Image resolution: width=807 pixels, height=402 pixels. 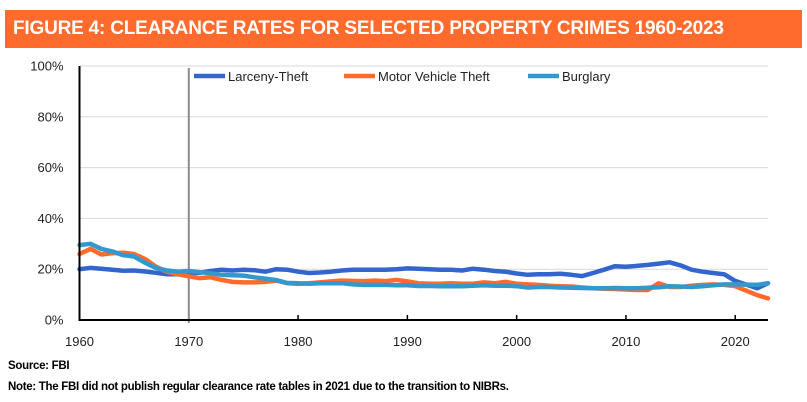 I want to click on series-lines, so click(x=424, y=271).